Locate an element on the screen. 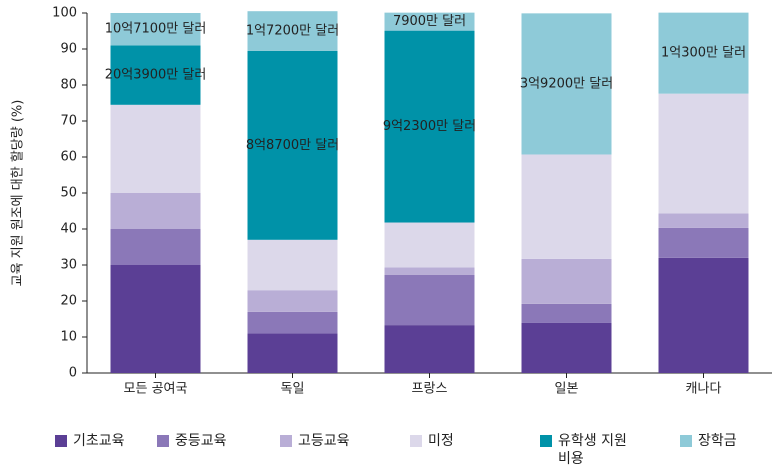 The image size is (784, 468). legend-label: 미정 is located at coordinates (441, 441).